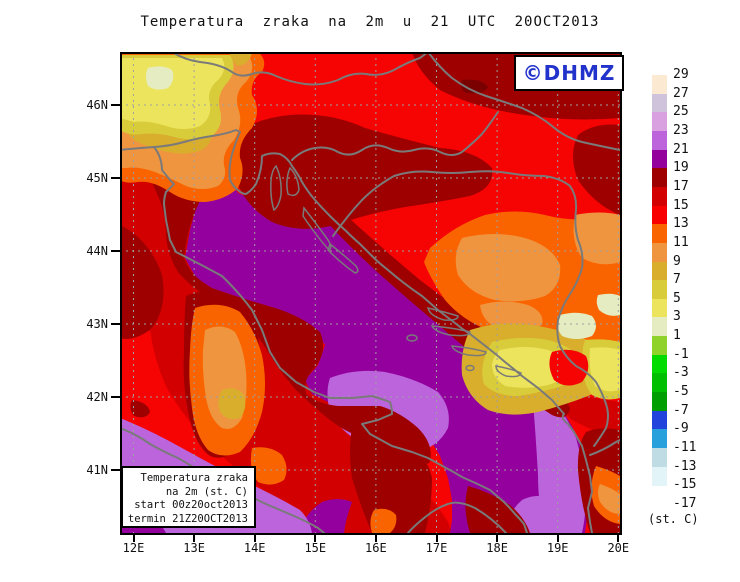 The image size is (740, 582). I want to click on colorbar-tick-label: 13, so click(681, 224).